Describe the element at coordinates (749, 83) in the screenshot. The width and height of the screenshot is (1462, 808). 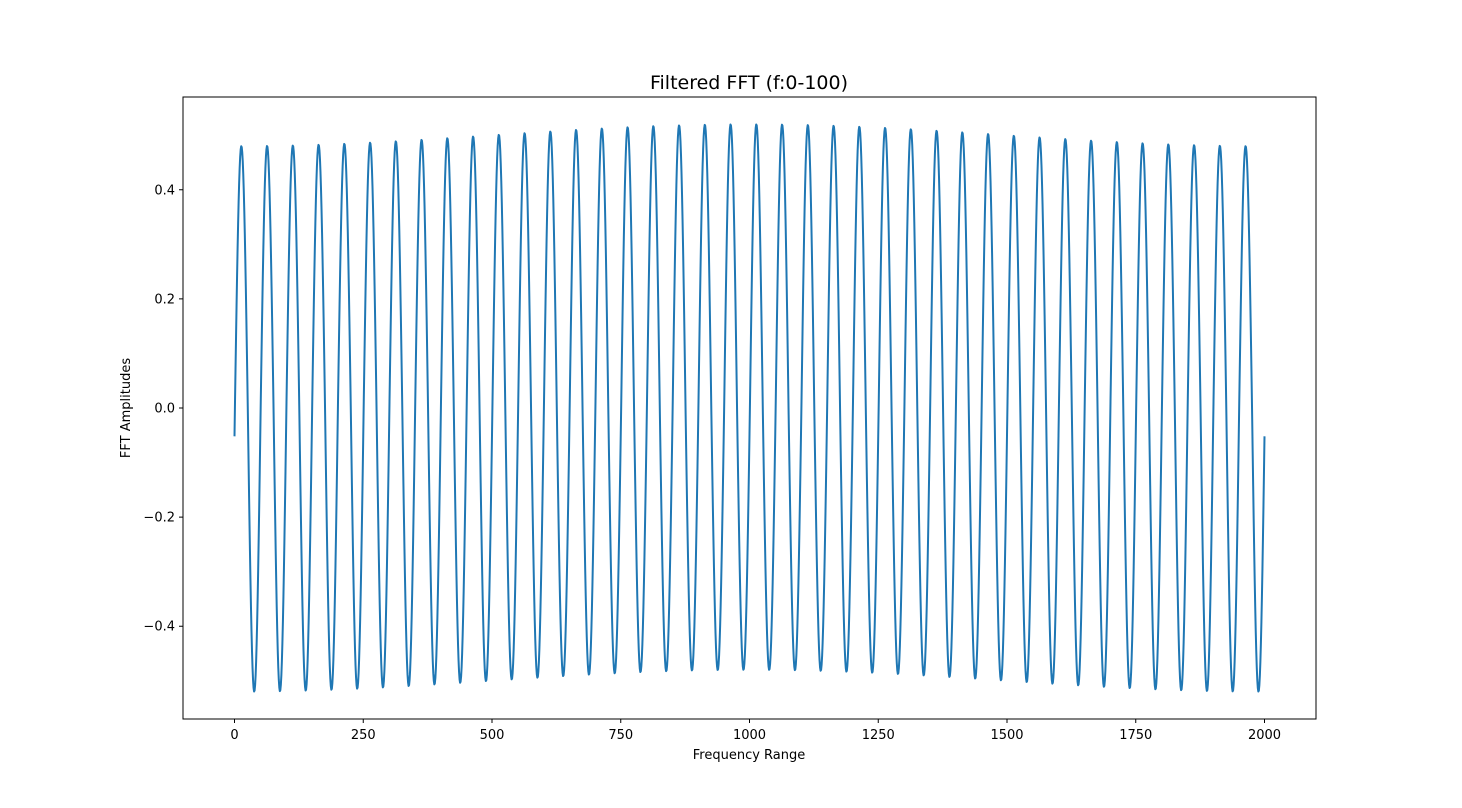
I see `chart-title: Filtered FFT (f:0-100)` at that location.